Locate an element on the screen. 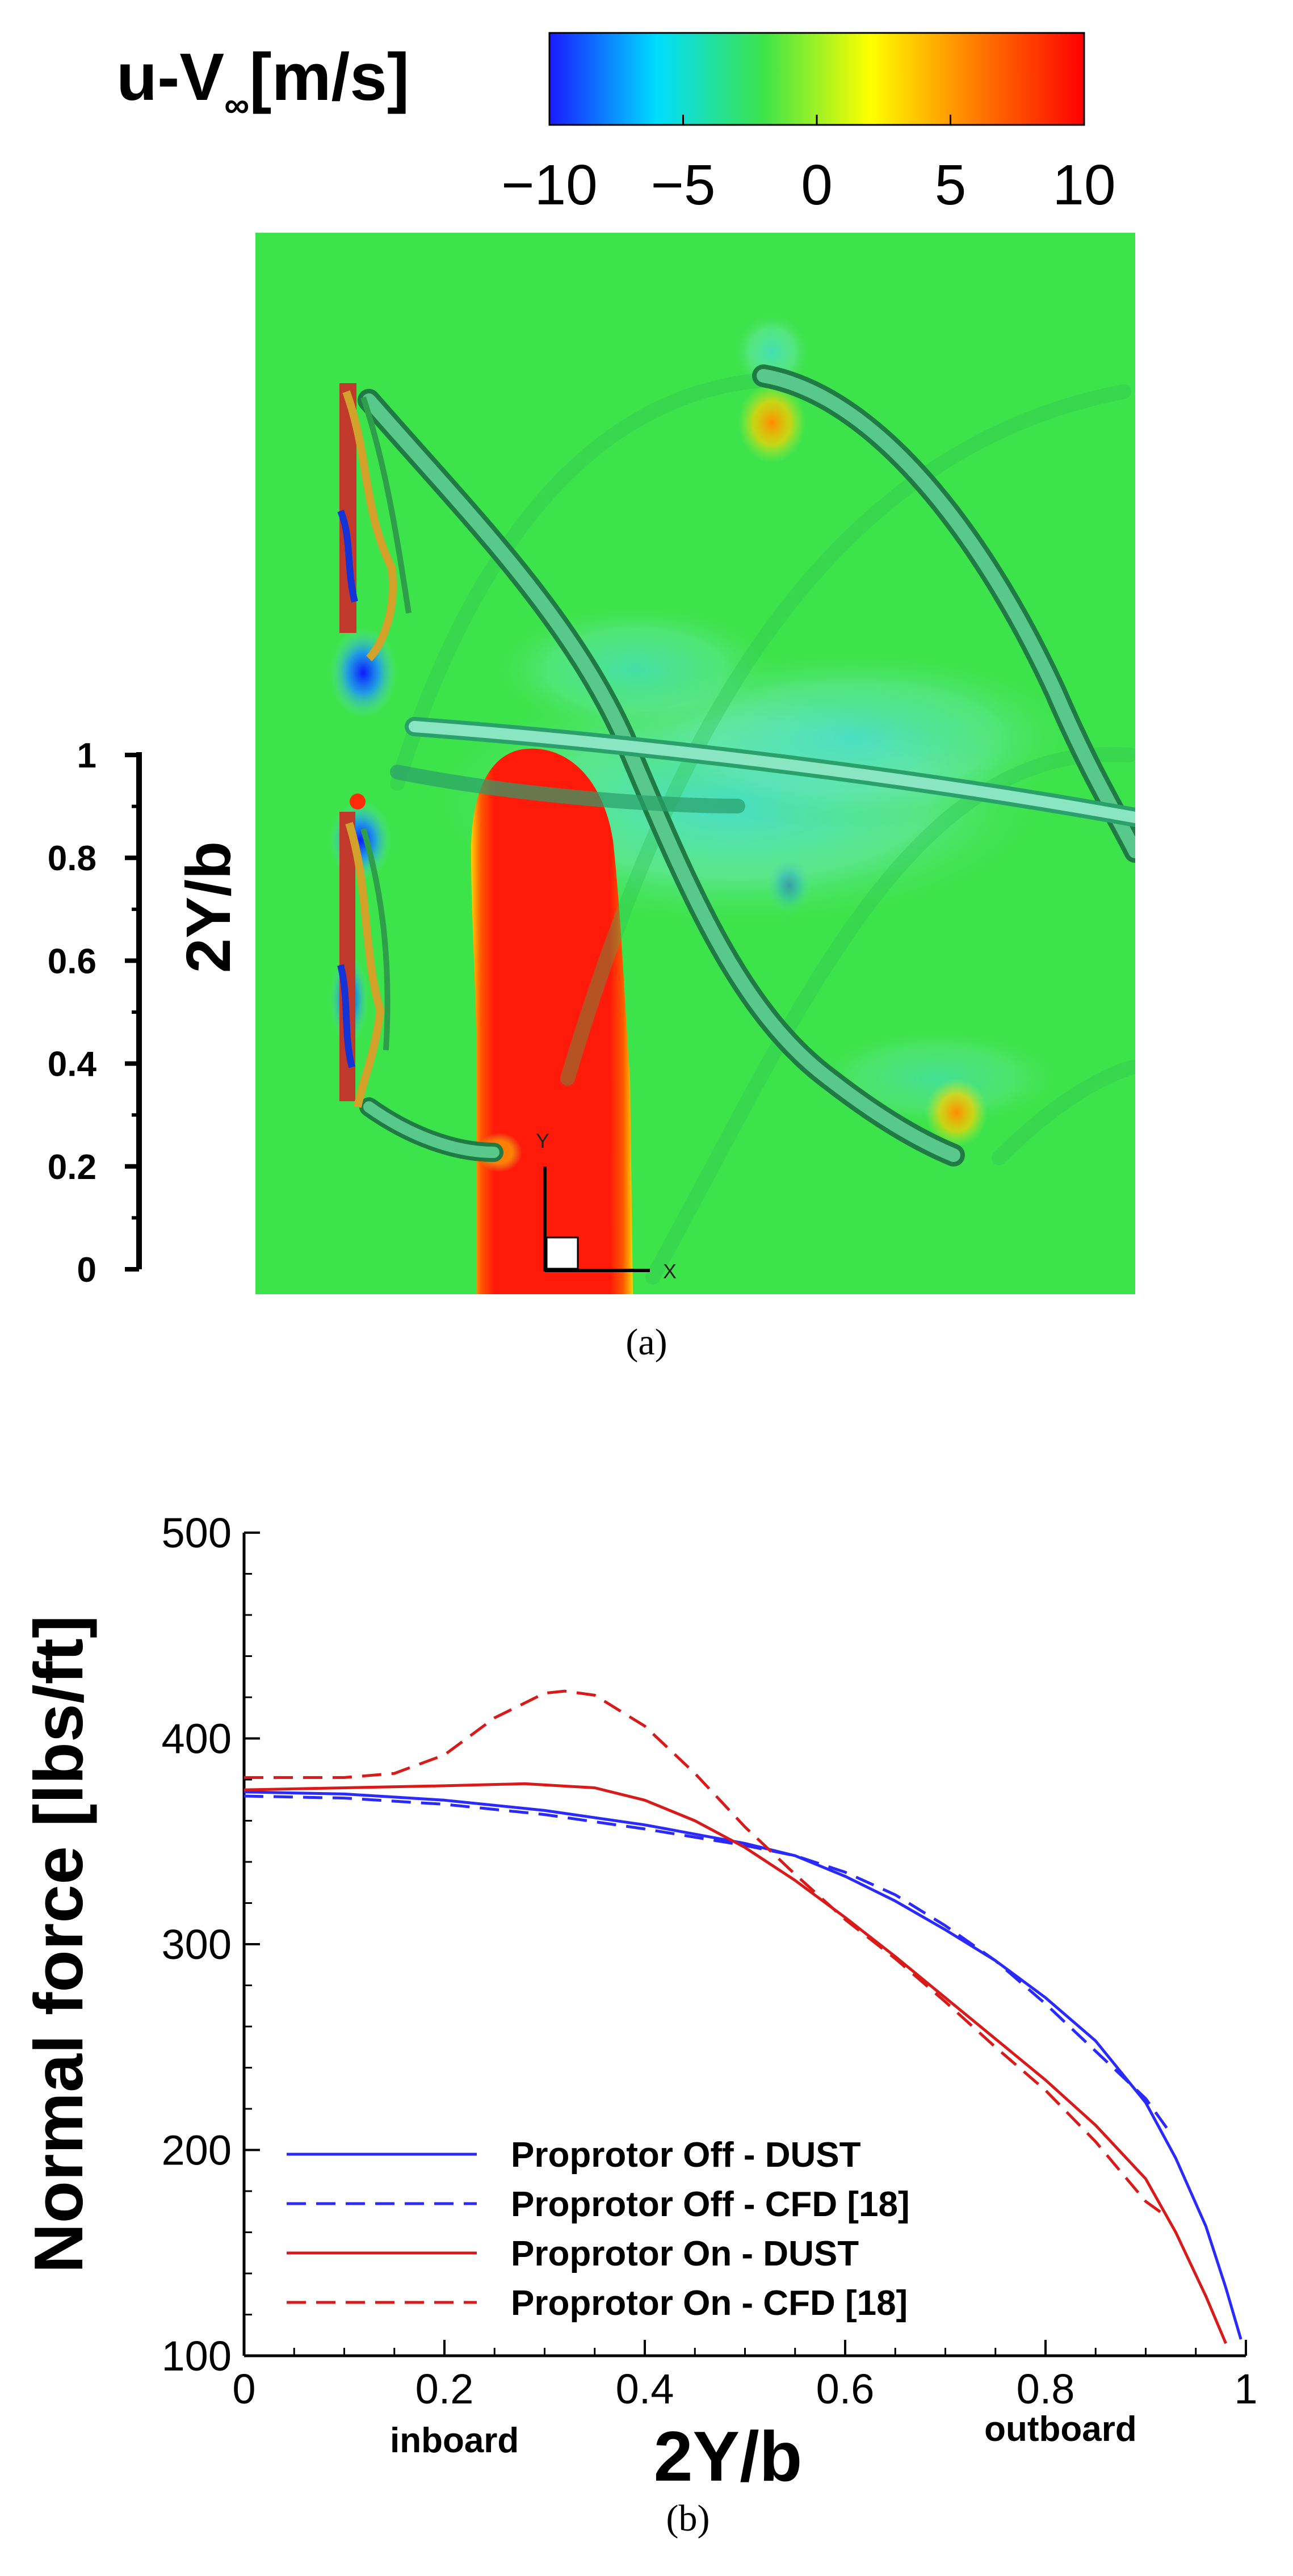 The width and height of the screenshot is (1293, 2576). legend-label-3: Proprotor On - DUST is located at coordinates (685, 2254).